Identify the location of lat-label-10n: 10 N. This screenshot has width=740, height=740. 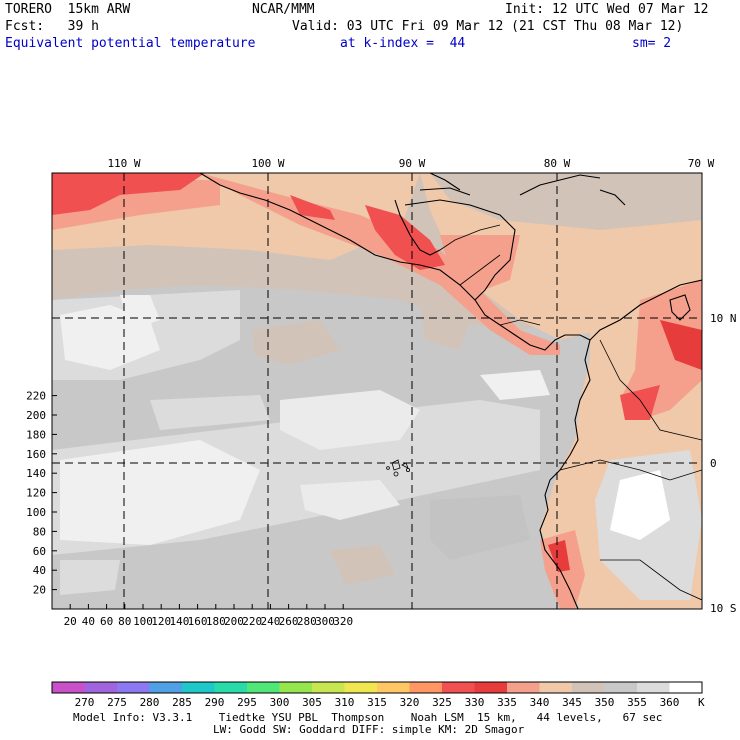
(723, 318).